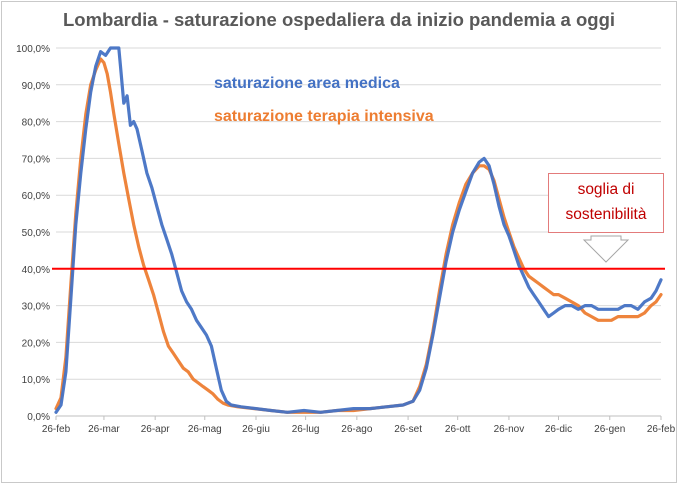 The height and width of the screenshot is (484, 678). Describe the element at coordinates (36, 270) in the screenshot. I see `y-tick-label: 40,0%` at that location.